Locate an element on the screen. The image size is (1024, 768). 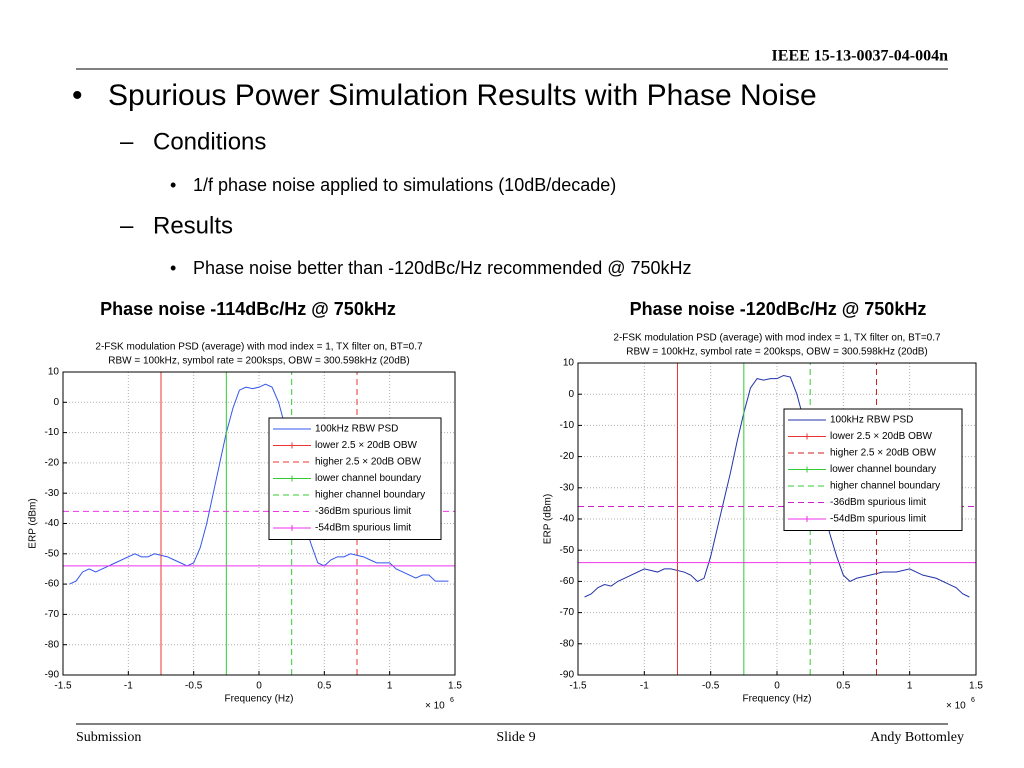
footer-right: Andy Bottomley is located at coordinates (917, 737).